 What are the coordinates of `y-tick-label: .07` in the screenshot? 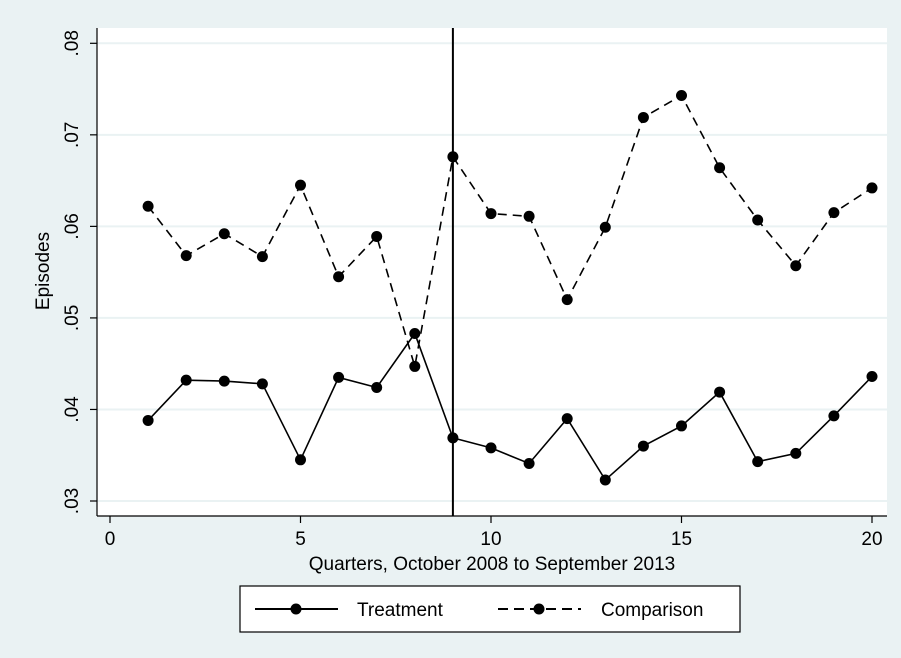 It's located at (72, 135).